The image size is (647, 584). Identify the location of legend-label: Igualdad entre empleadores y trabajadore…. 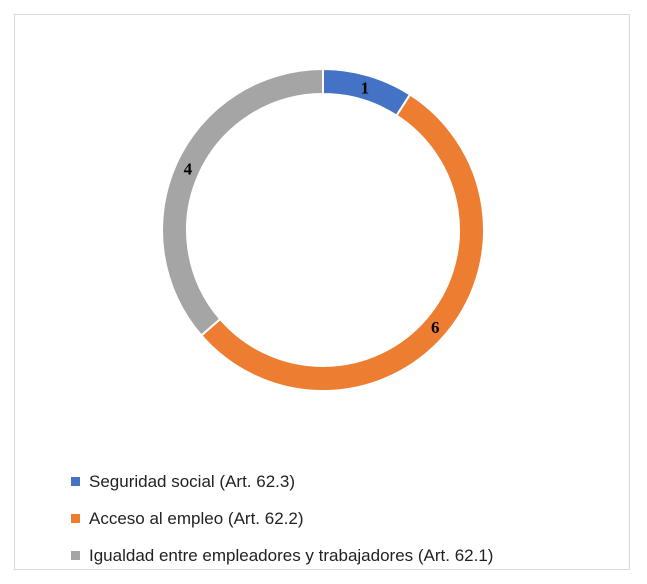
(291, 555).